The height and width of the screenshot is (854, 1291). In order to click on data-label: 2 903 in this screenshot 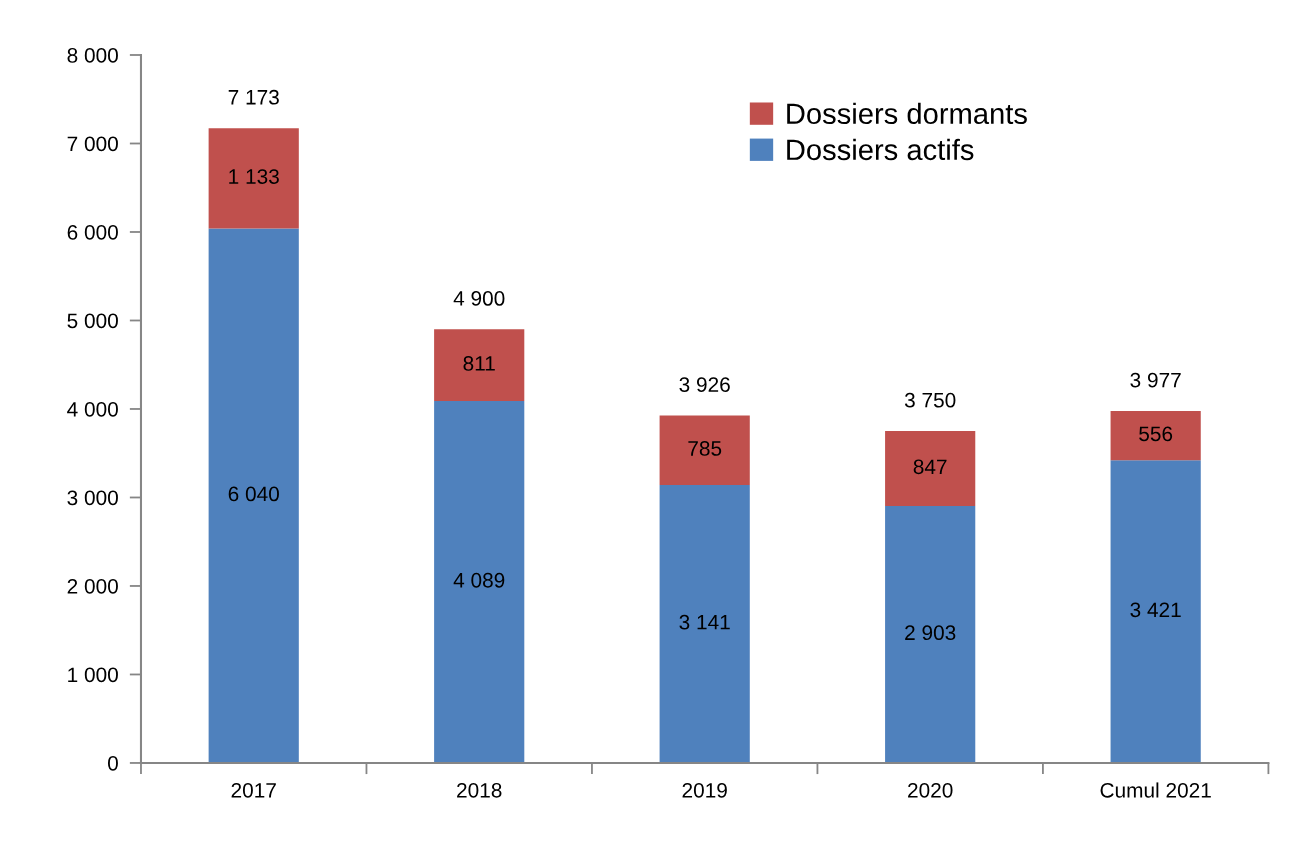, I will do `click(930, 633)`.